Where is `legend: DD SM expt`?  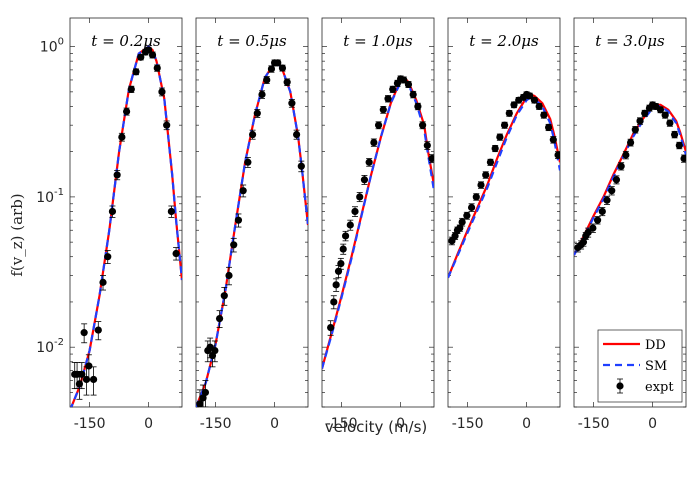
legend: DD SM expt is located at coordinates (640, 366).